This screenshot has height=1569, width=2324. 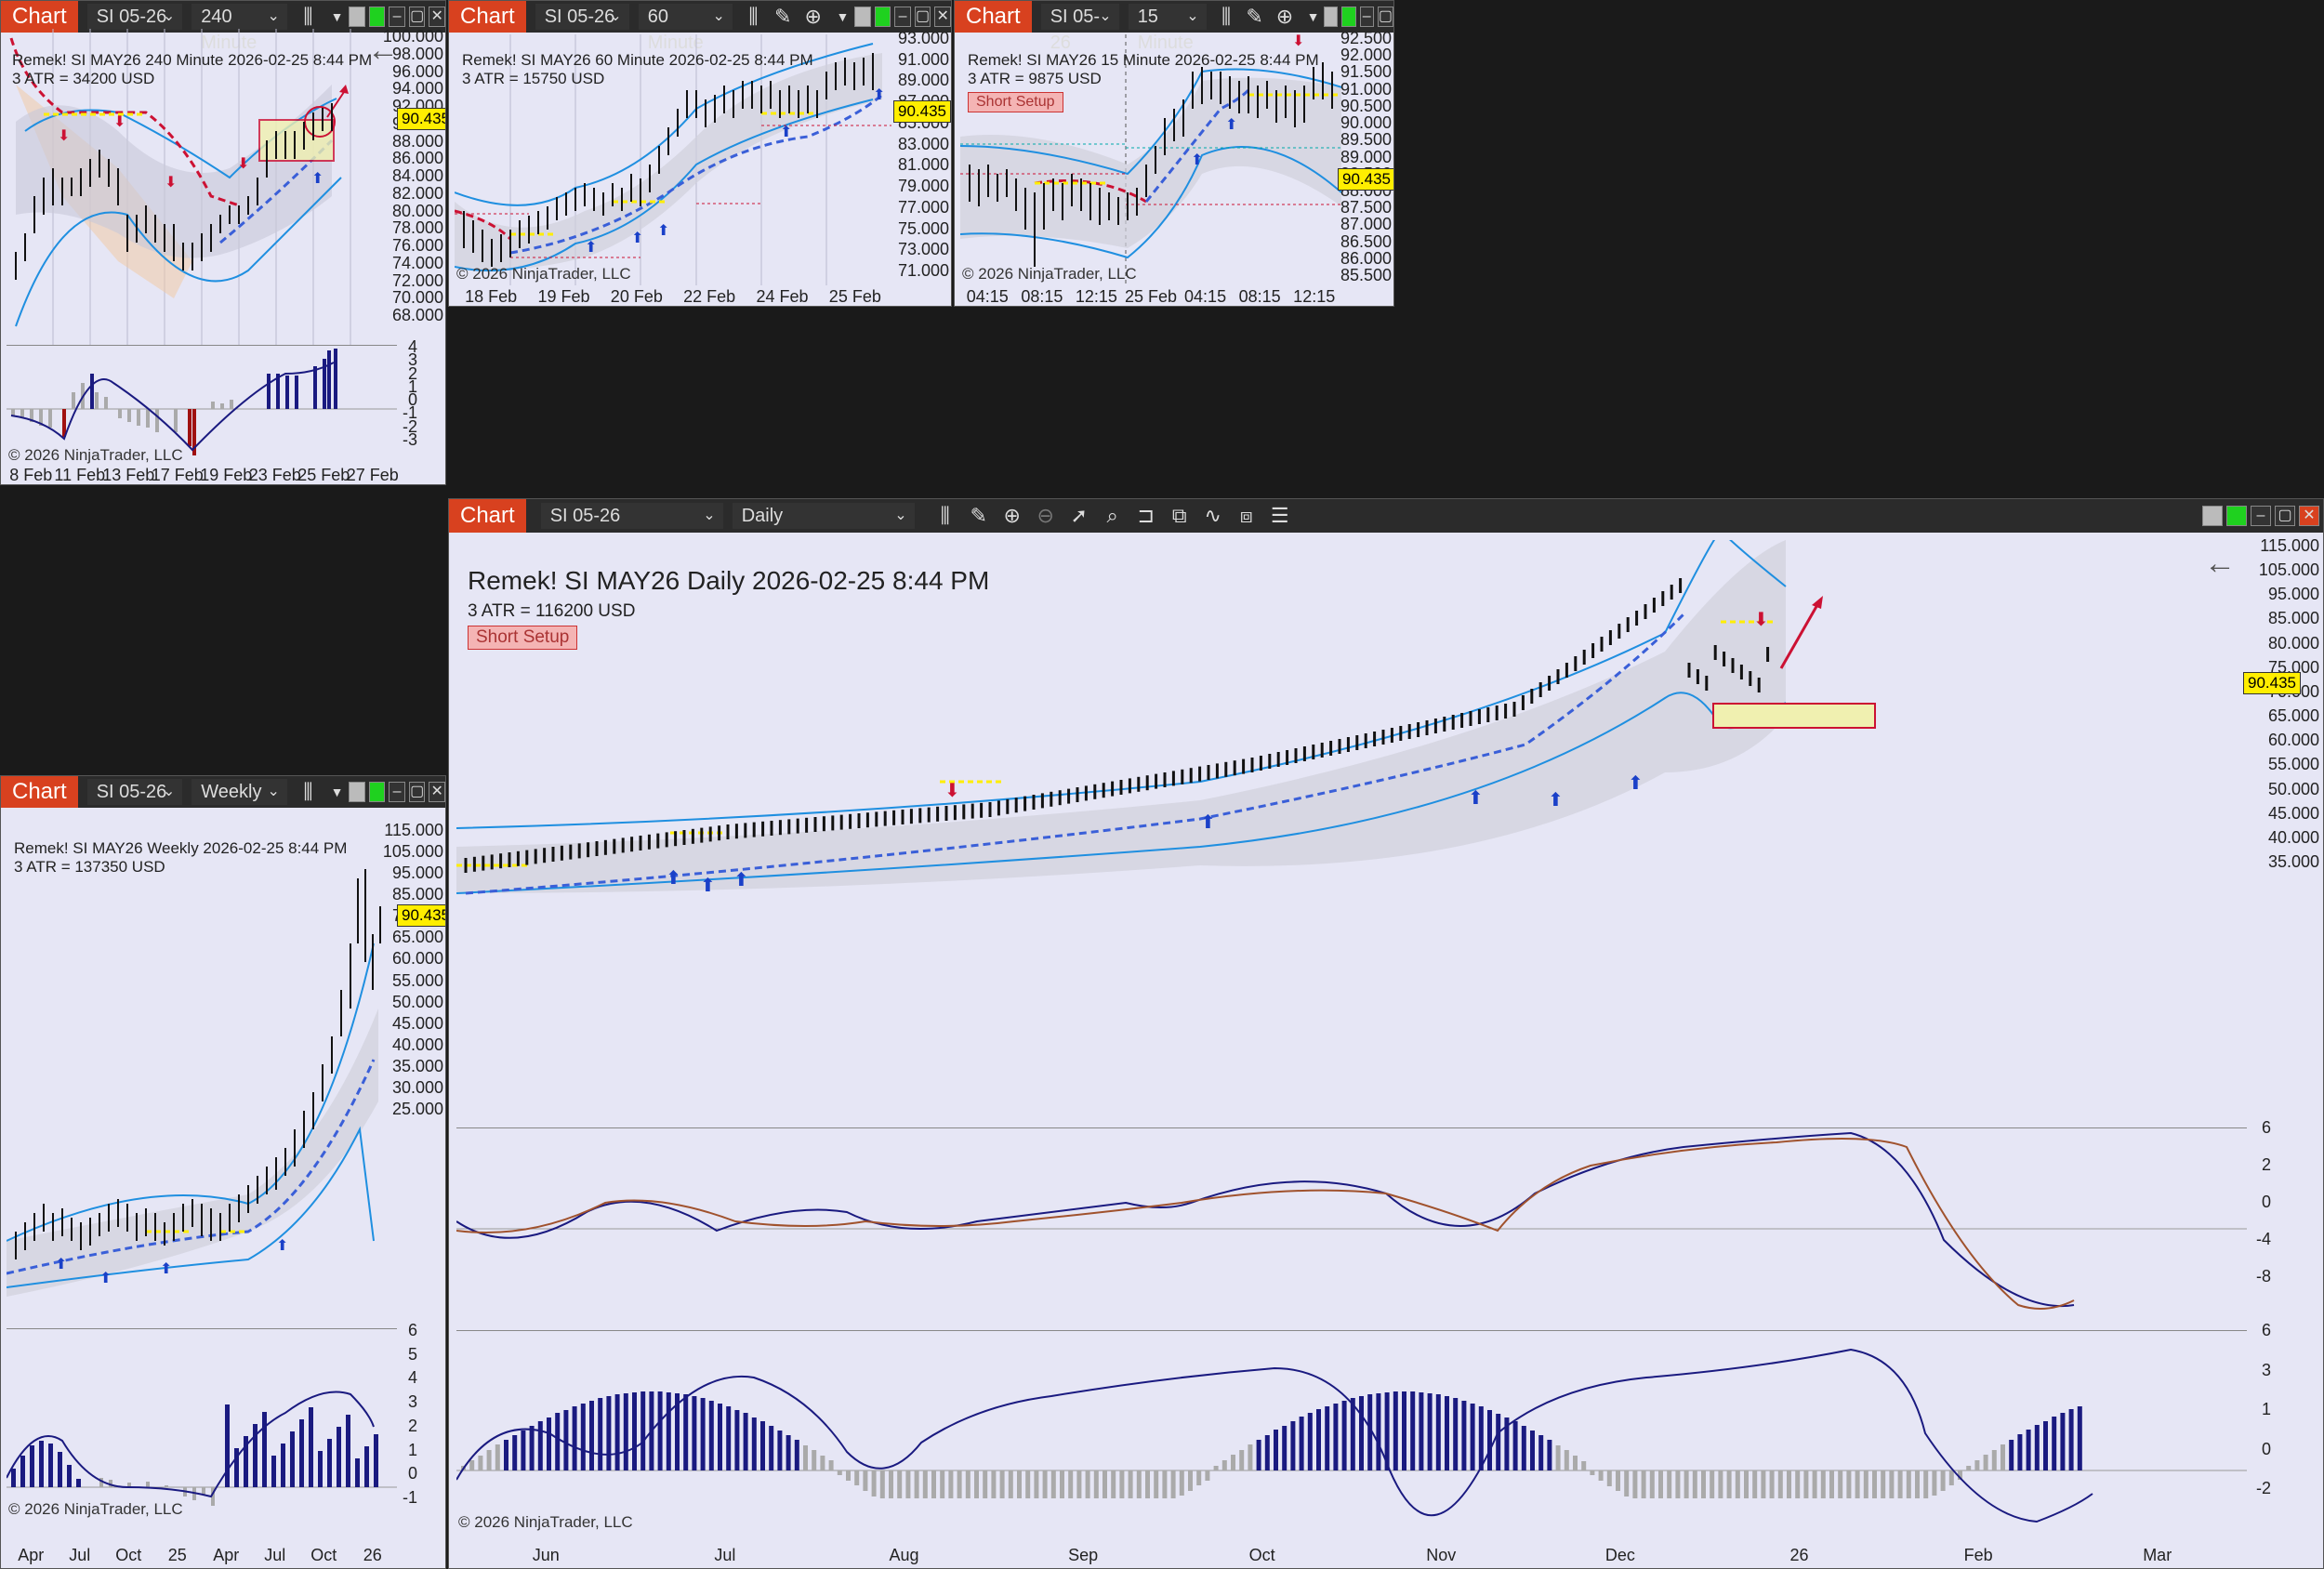 I want to click on pointer-icon: ➚, so click(x=1079, y=515).